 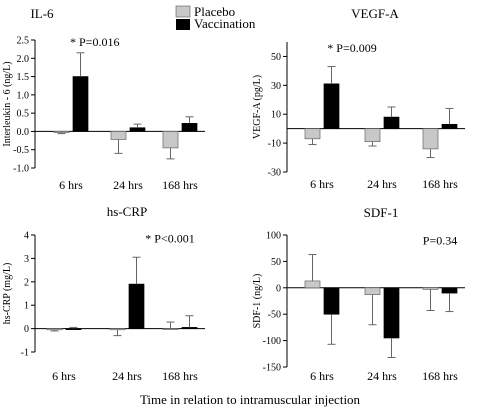 I want to click on legend-swatch-vaccination, so click(x=183, y=24).